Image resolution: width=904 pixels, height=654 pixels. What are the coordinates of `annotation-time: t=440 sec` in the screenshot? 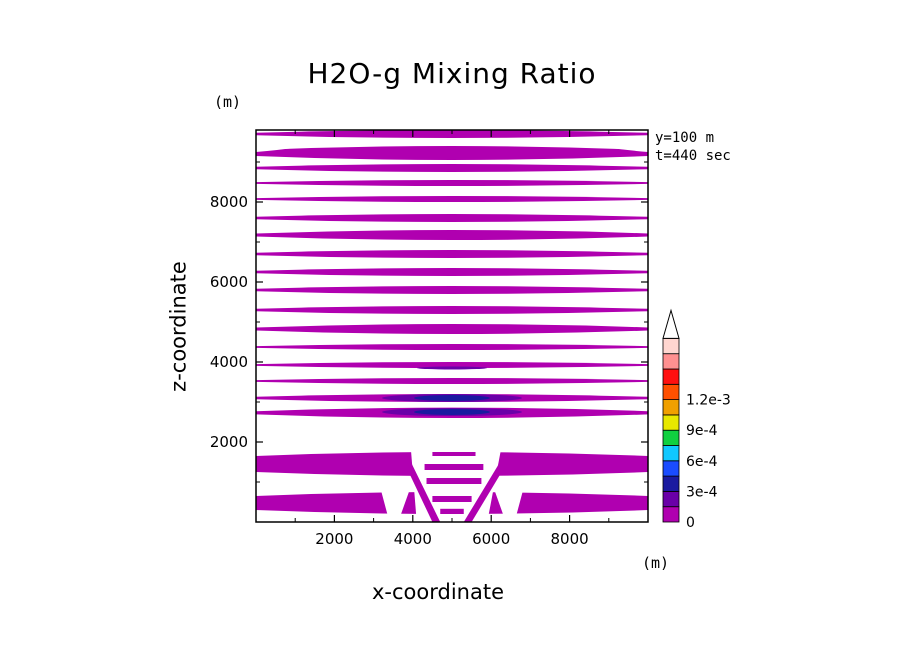 It's located at (693, 156).